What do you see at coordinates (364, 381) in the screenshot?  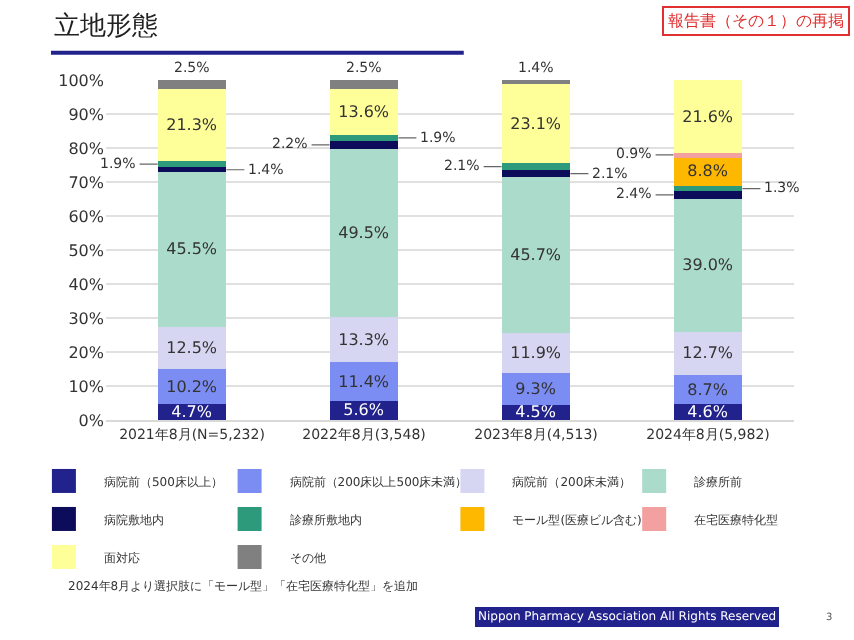 I see `data-label: 11.4%` at bounding box center [364, 381].